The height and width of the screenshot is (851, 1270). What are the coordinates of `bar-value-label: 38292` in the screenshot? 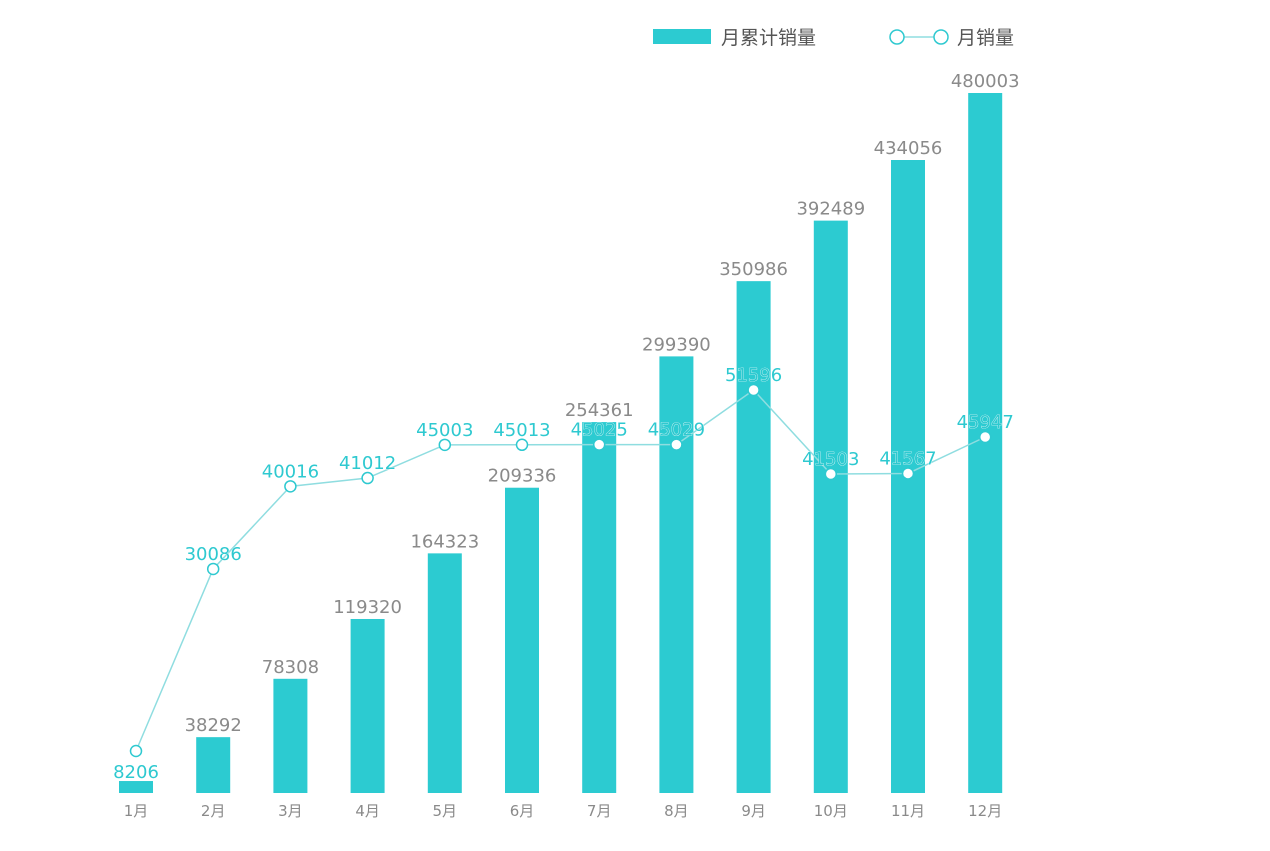 It's located at (213, 725).